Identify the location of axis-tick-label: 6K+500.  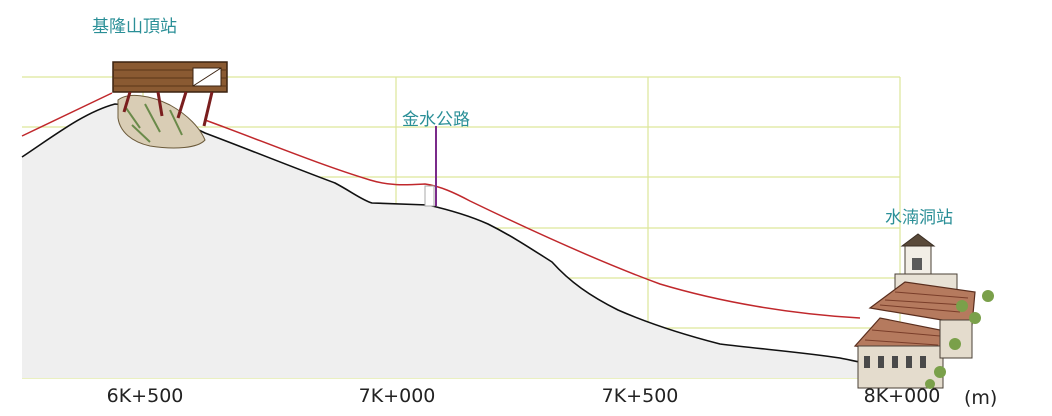
(145, 396).